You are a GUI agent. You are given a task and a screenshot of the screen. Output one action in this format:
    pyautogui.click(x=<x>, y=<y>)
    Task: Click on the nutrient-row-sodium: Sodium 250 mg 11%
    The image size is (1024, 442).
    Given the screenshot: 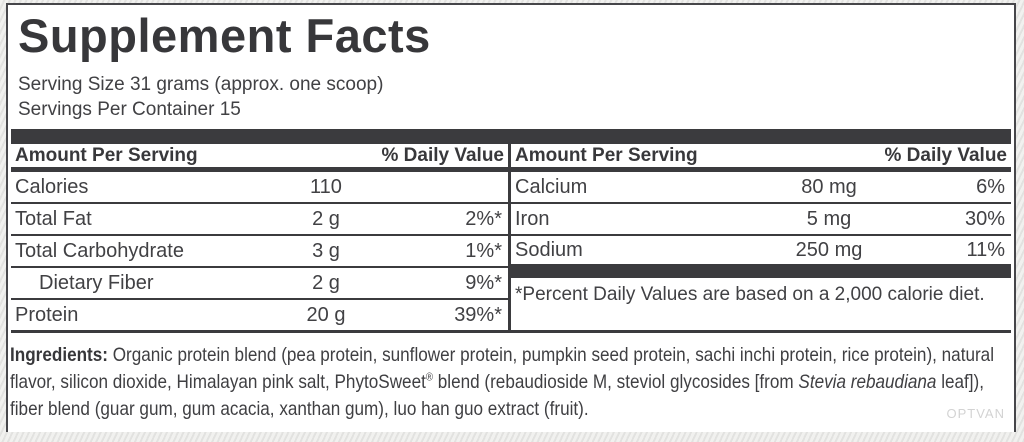 What is the action you would take?
    pyautogui.click(x=761, y=250)
    